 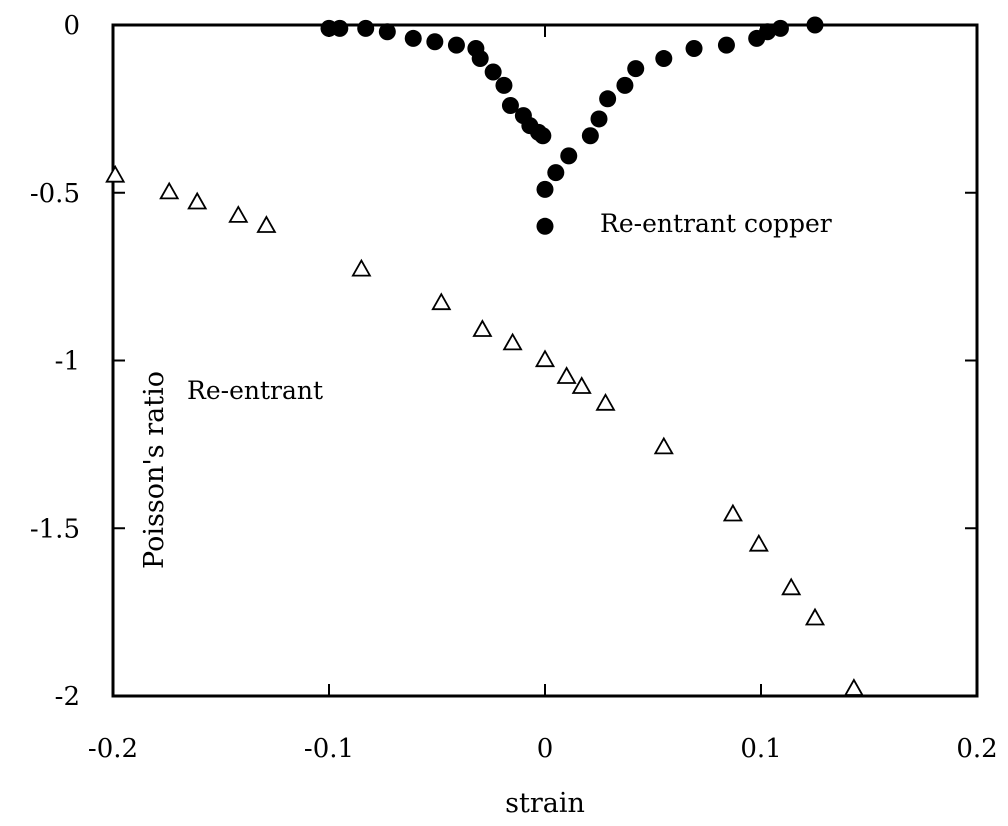 What do you see at coordinates (760, 749) in the screenshot?
I see `x-tick-label: 0.1` at bounding box center [760, 749].